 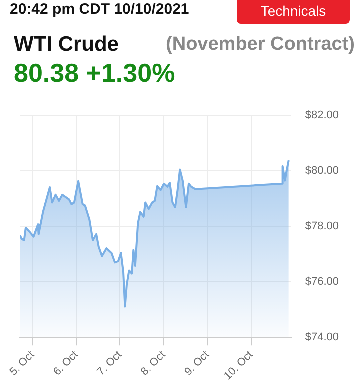 I want to click on x-tick-label: 9. Oct, so click(x=197, y=363).